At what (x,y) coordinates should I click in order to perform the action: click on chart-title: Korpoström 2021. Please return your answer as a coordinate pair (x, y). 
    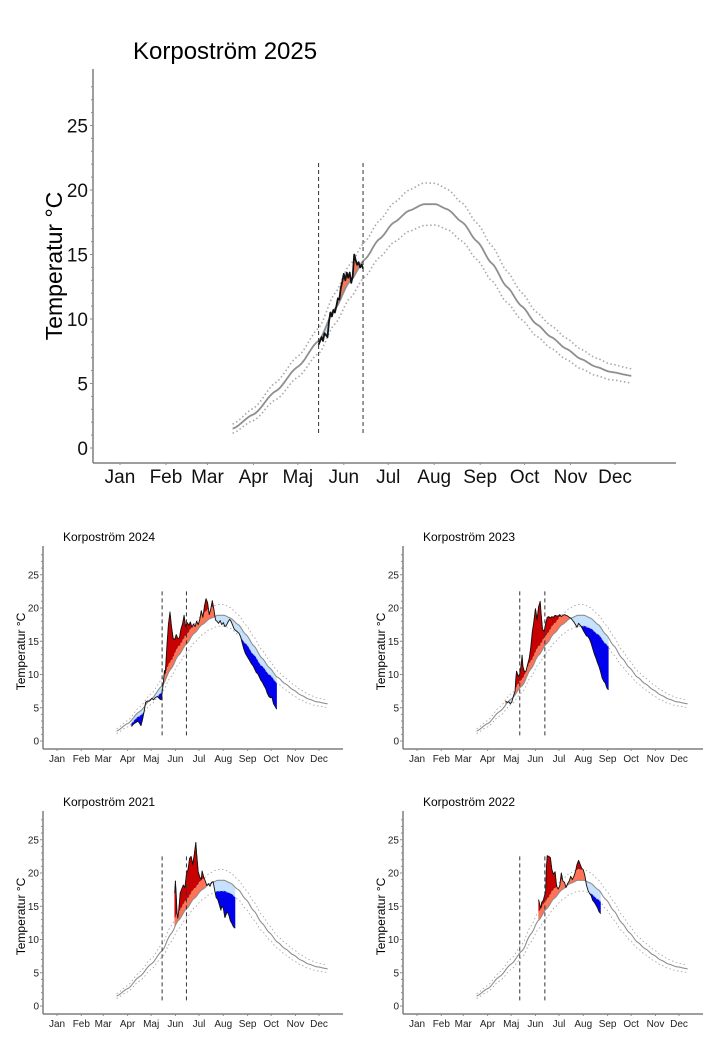
    Looking at the image, I should click on (109, 802).